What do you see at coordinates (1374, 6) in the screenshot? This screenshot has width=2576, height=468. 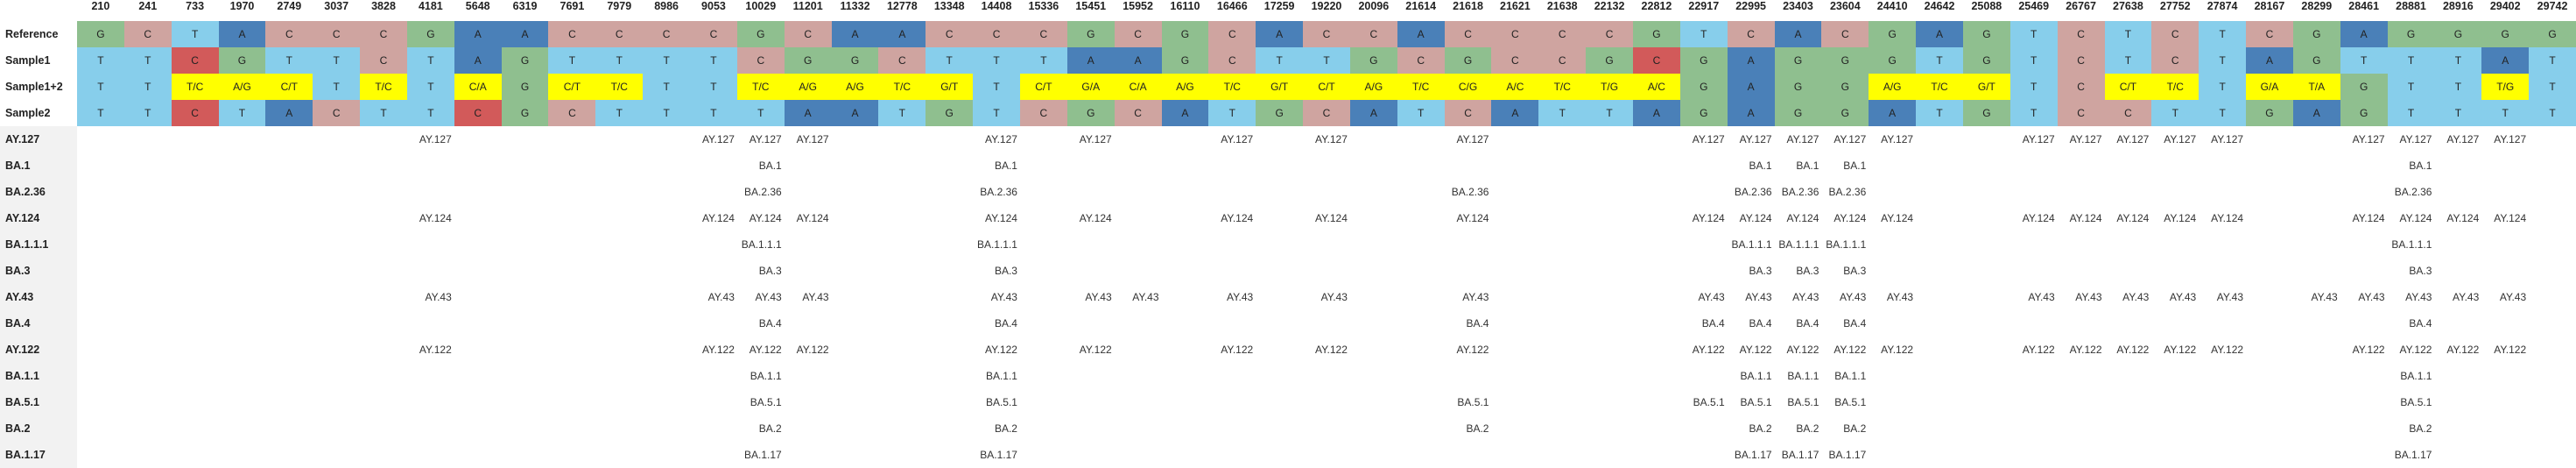 I see `position-header: 20096` at bounding box center [1374, 6].